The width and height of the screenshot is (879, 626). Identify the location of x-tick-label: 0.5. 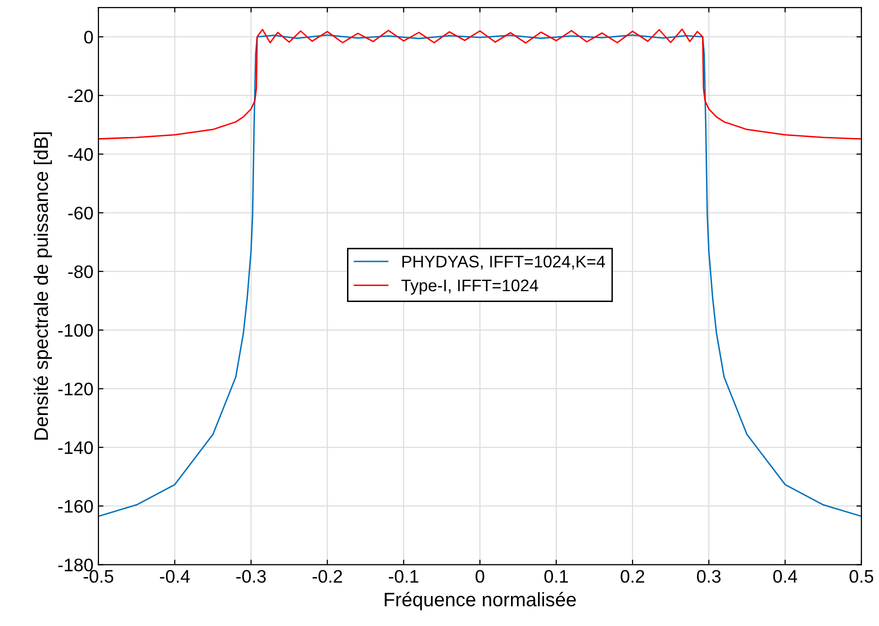
(862, 576).